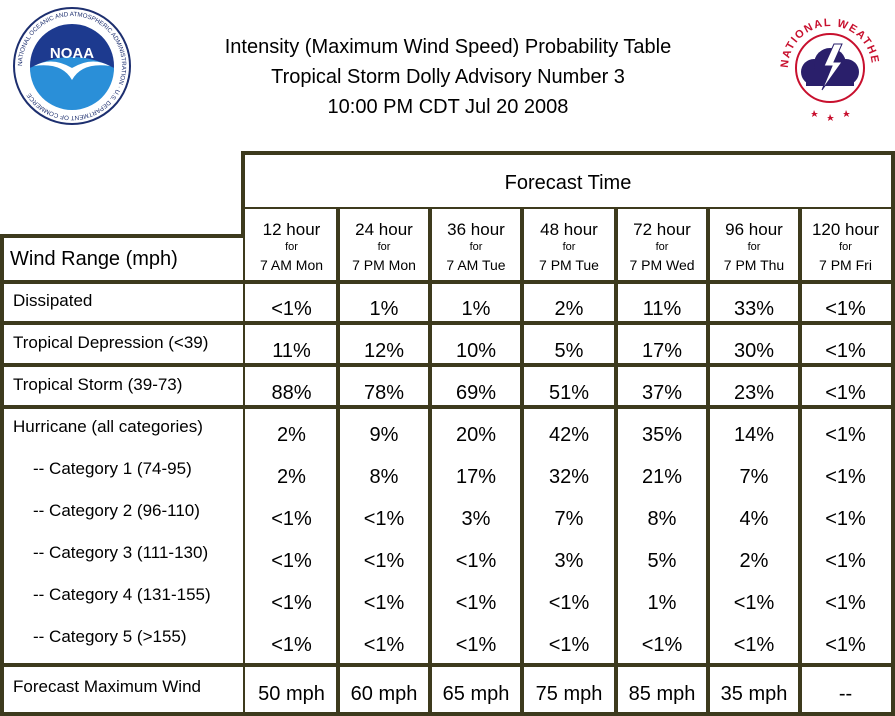 This screenshot has width=895, height=716. Describe the element at coordinates (121, 552) in the screenshot. I see `row-label: -- Category 3 (111-130)` at that location.